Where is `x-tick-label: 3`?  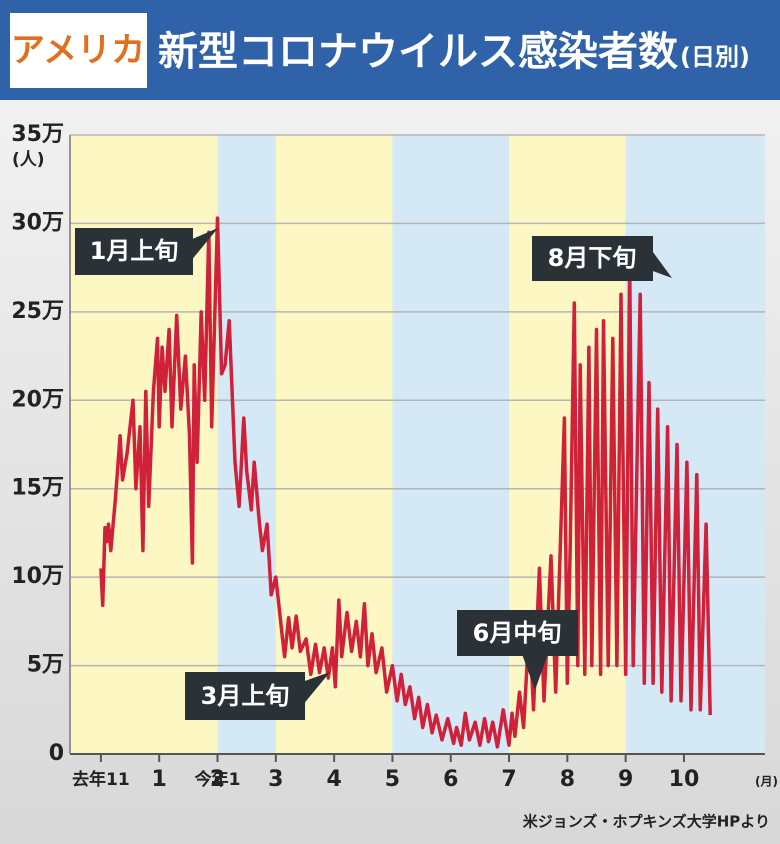
x-tick-label: 3 is located at coordinates (275, 779).